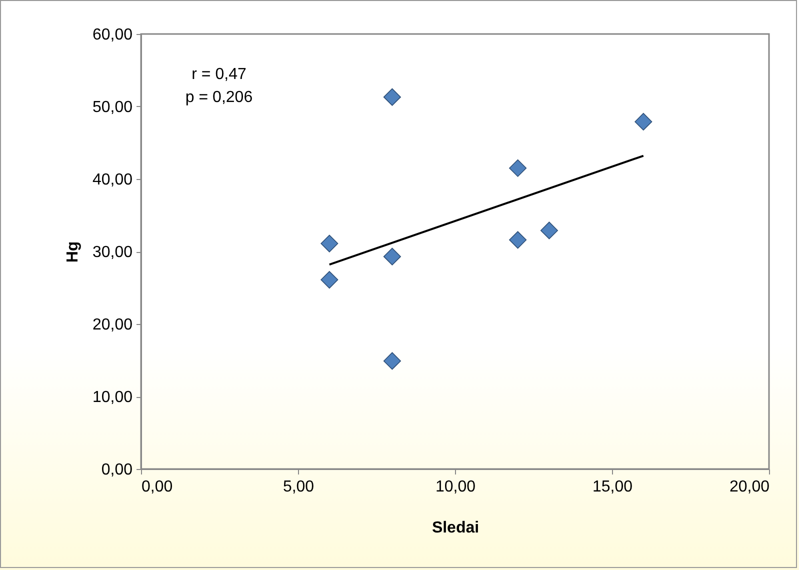  Describe the element at coordinates (219, 74) in the screenshot. I see `annotation: r = 0,47` at that location.